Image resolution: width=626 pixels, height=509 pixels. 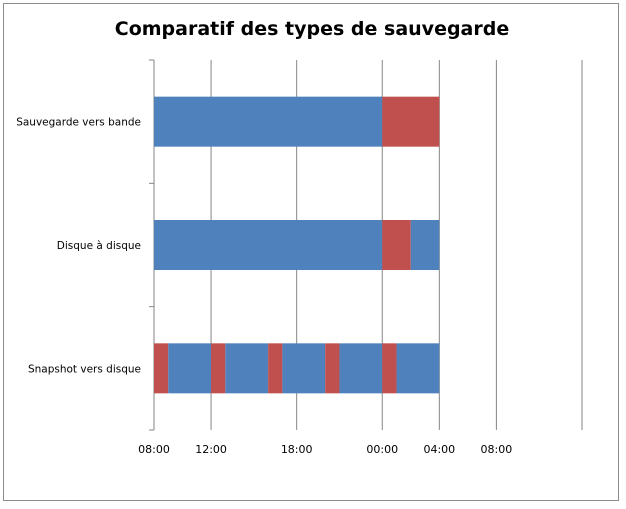 I want to click on x-tick-label: 12:00, so click(x=211, y=449).